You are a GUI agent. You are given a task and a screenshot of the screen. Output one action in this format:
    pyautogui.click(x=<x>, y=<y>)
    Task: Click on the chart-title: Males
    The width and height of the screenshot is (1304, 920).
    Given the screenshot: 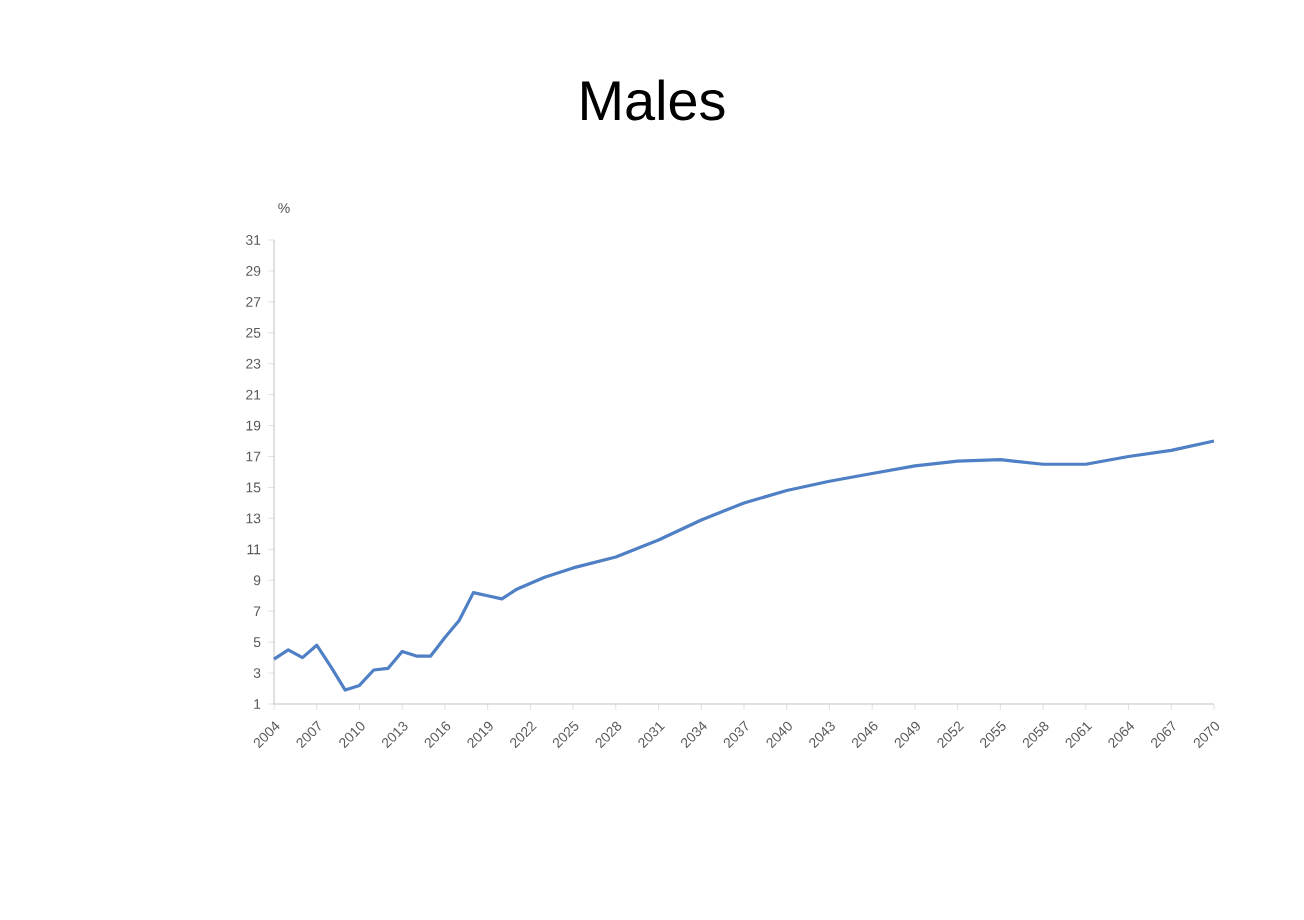 What is the action you would take?
    pyautogui.click(x=653, y=100)
    